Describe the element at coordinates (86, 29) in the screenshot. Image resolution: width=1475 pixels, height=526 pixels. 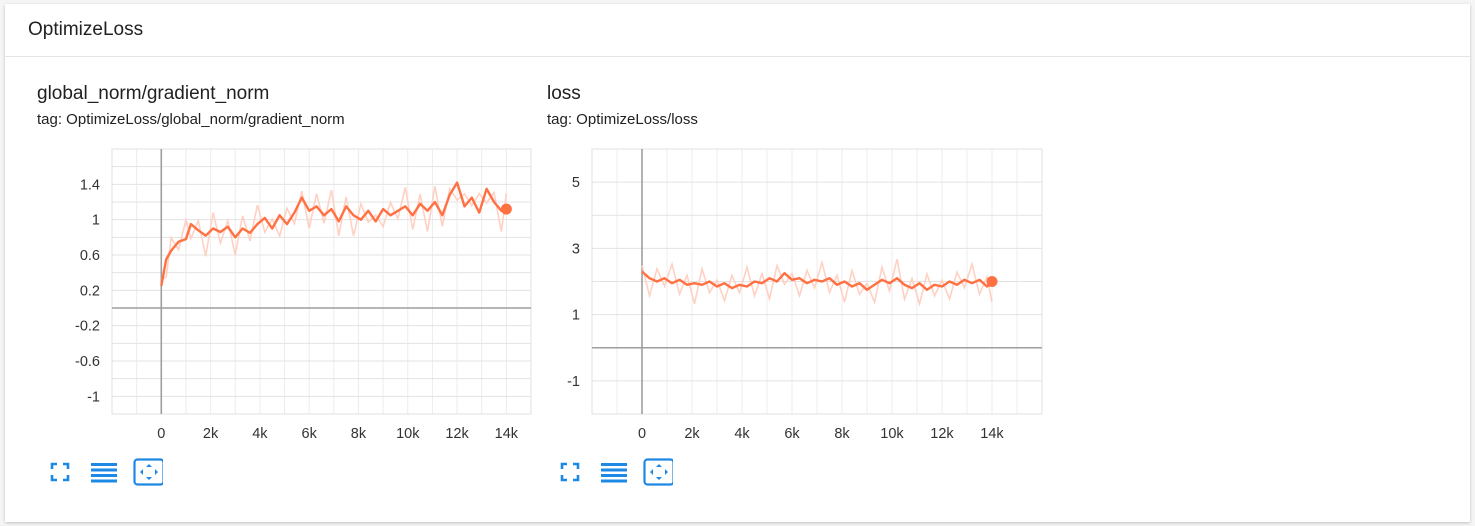
I see `group-title: OptimizeLoss` at that location.